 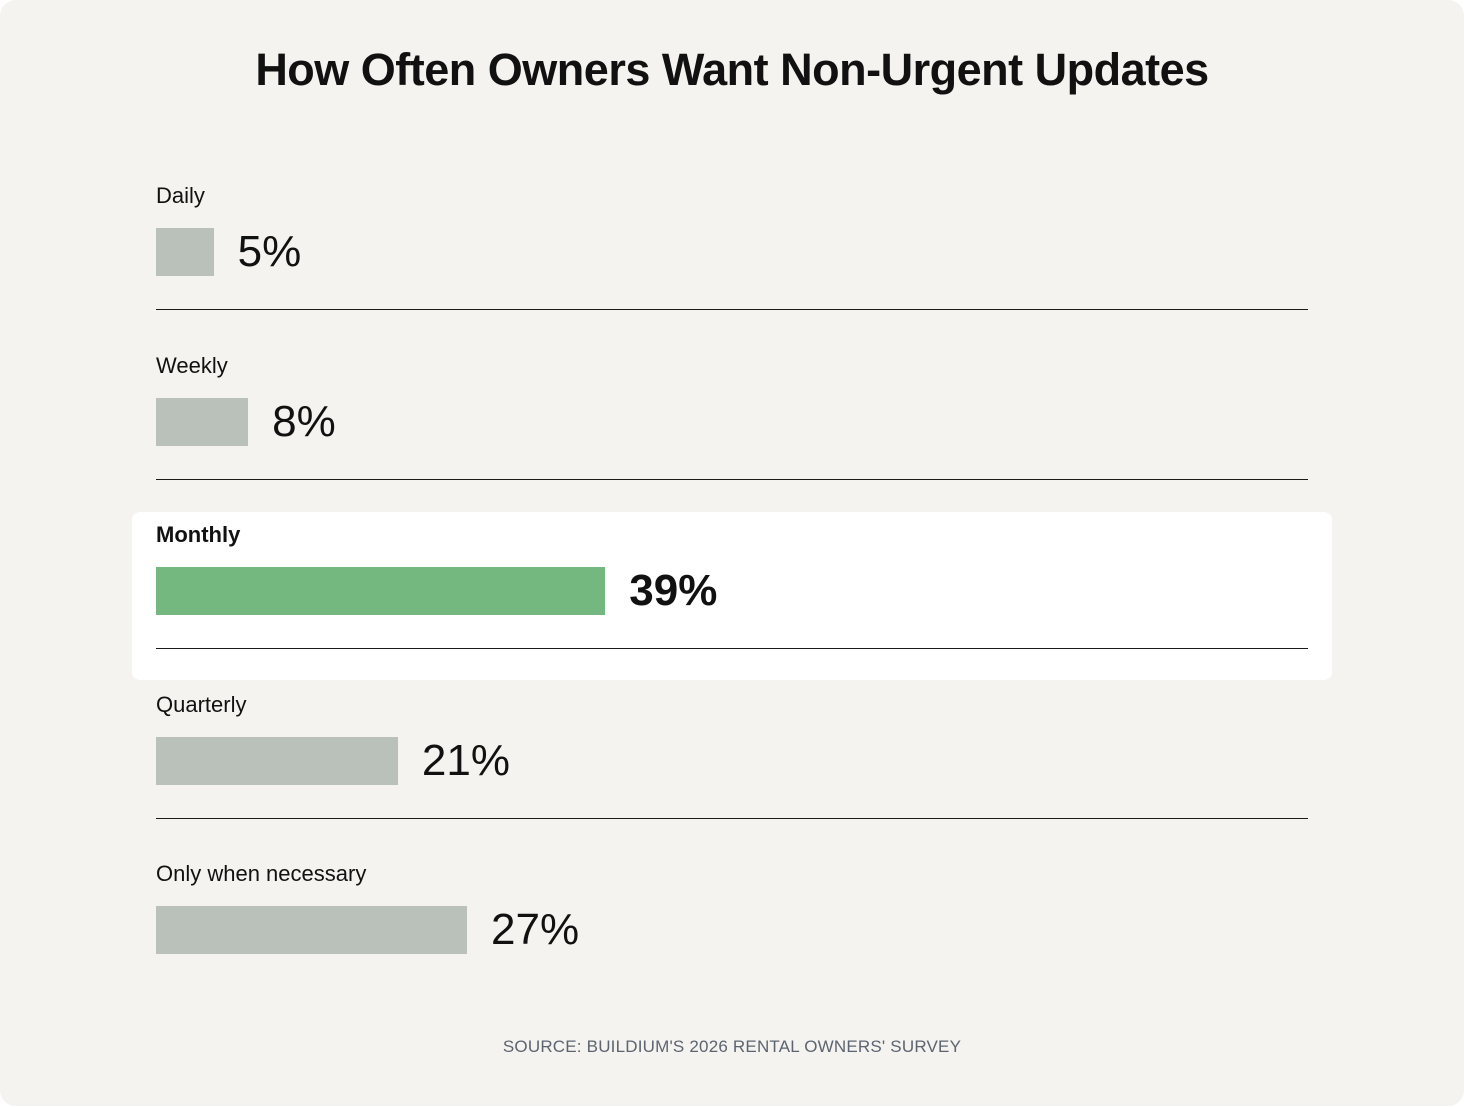 What do you see at coordinates (261, 873) in the screenshot?
I see `category-label: Only when necessary` at bounding box center [261, 873].